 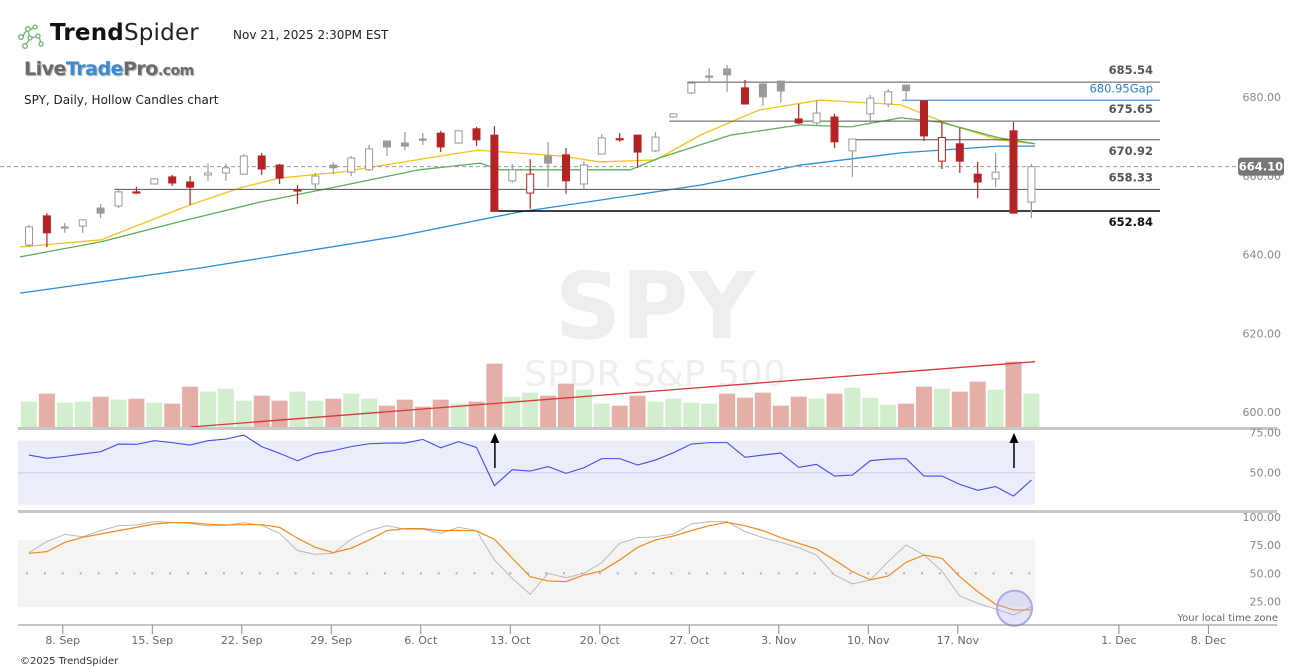 What do you see at coordinates (1266, 545) in the screenshot?
I see `stochastic-axis-label: 75.00` at bounding box center [1266, 545].